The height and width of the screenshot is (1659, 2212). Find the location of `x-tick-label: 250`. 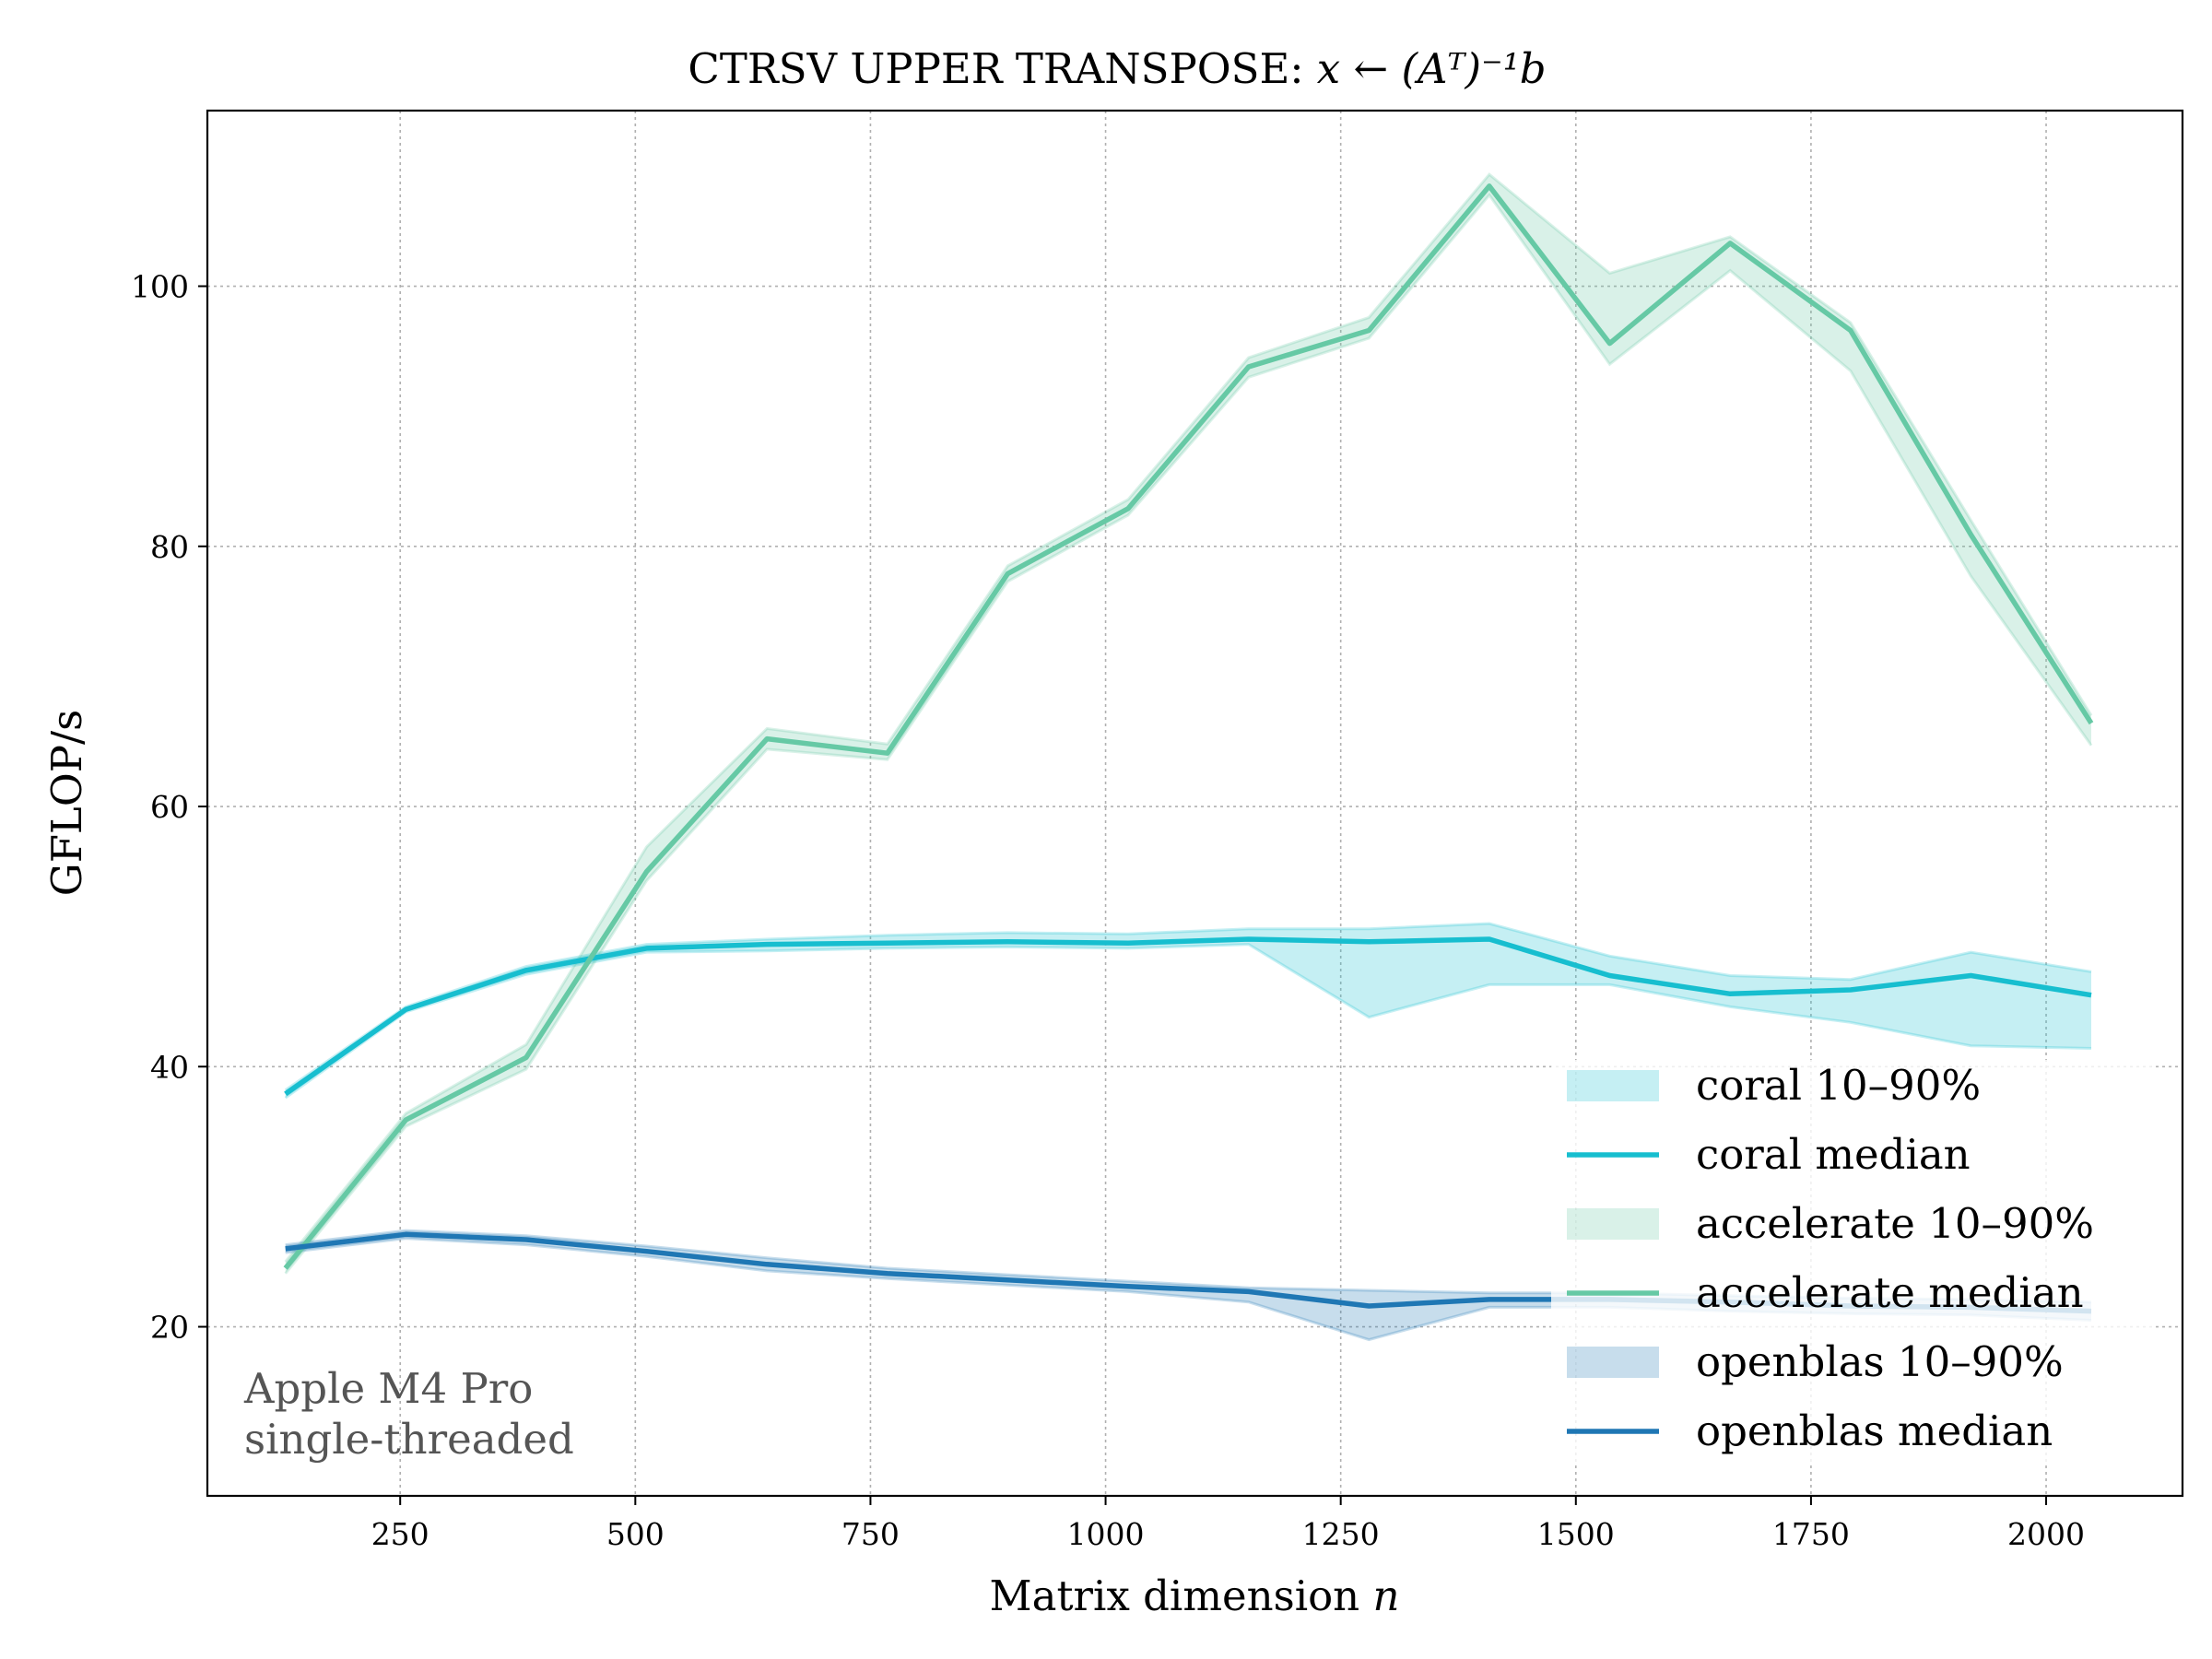

x-tick-label: 250 is located at coordinates (400, 1534).